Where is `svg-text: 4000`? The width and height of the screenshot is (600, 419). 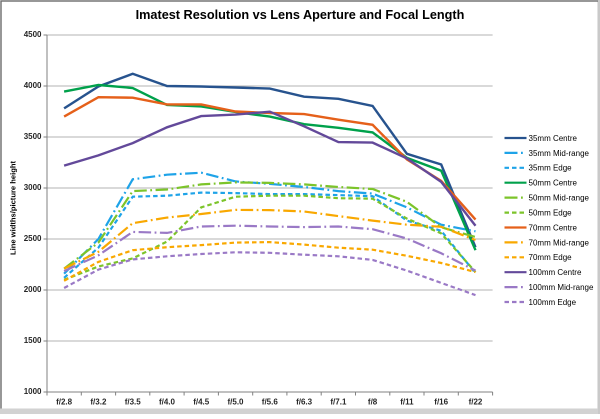 svg-text: 4000 is located at coordinates (33, 85).